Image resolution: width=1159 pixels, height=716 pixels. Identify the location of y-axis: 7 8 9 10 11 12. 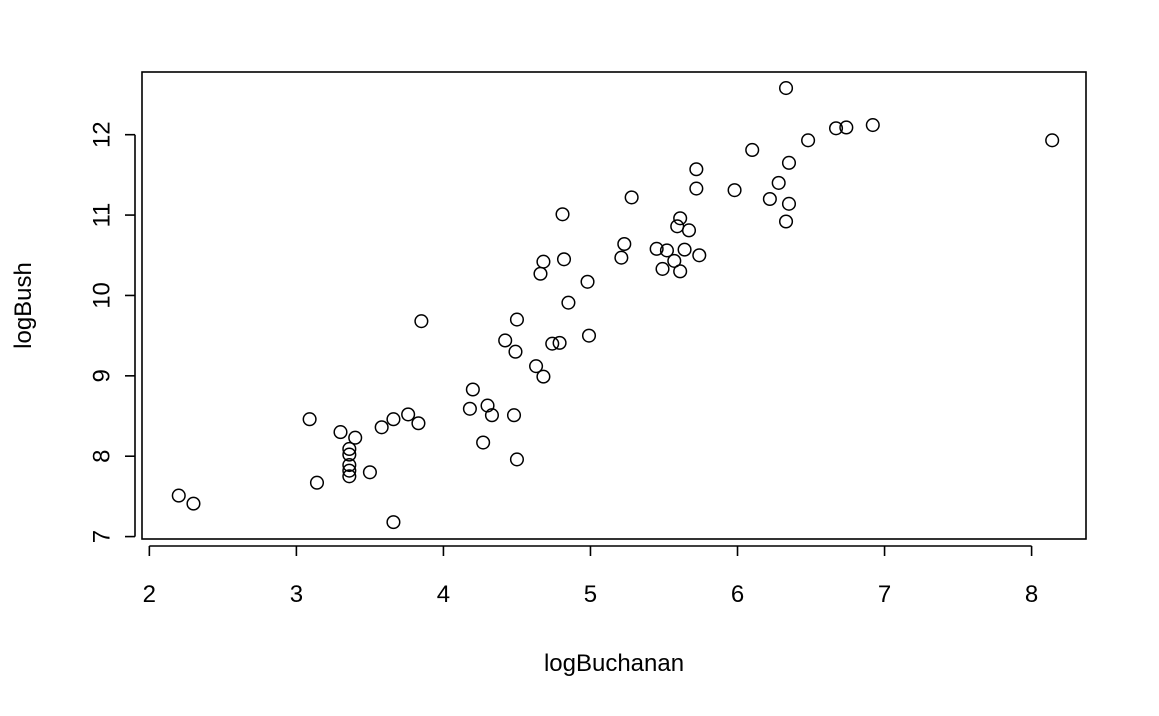
(112, 332).